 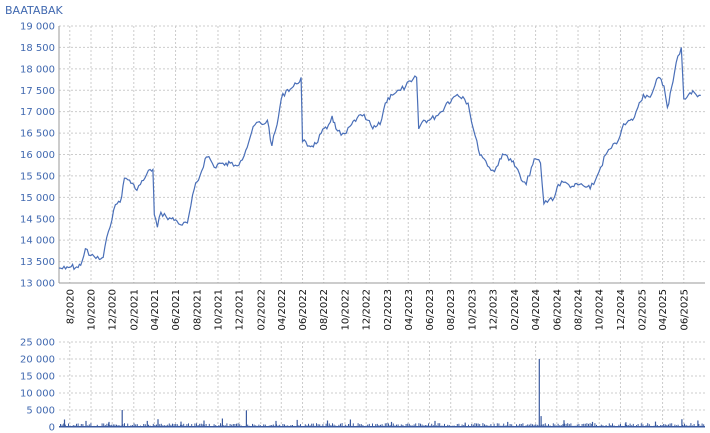 What do you see at coordinates (367, 310) in the screenshot?
I see `x-tick-label: 12/2022` at bounding box center [367, 310].